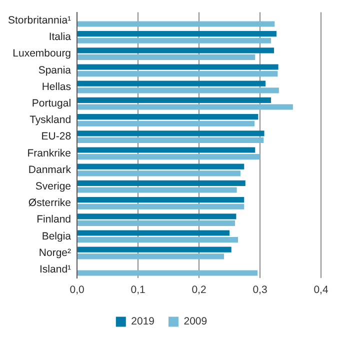 This screenshot has width=345, height=341. Describe the element at coordinates (42, 54) in the screenshot. I see `y-tick-label: Luxembourg` at that location.